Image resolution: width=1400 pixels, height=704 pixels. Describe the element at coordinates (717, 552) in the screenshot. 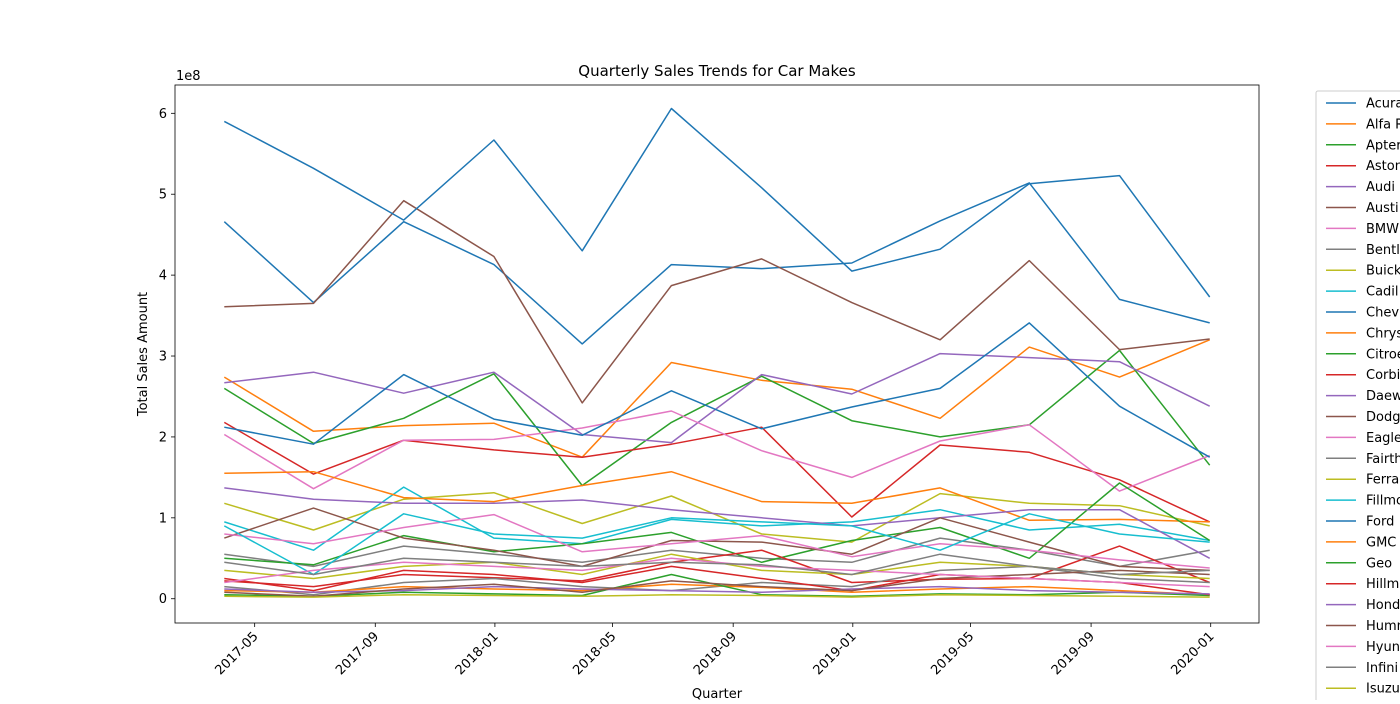

I see `series-line-bentl` at that location.